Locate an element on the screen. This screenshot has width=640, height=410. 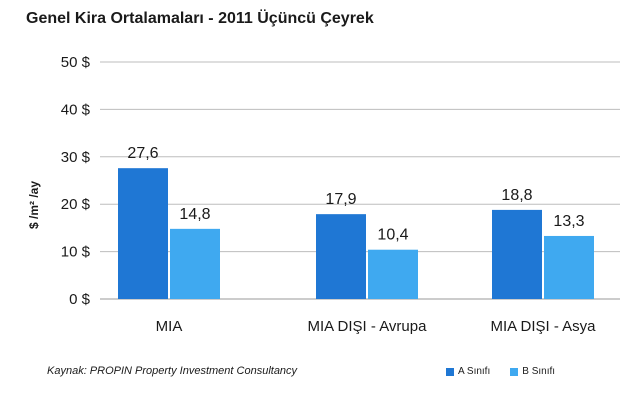
legend-item-b: B Sınıfı is located at coordinates (532, 371).